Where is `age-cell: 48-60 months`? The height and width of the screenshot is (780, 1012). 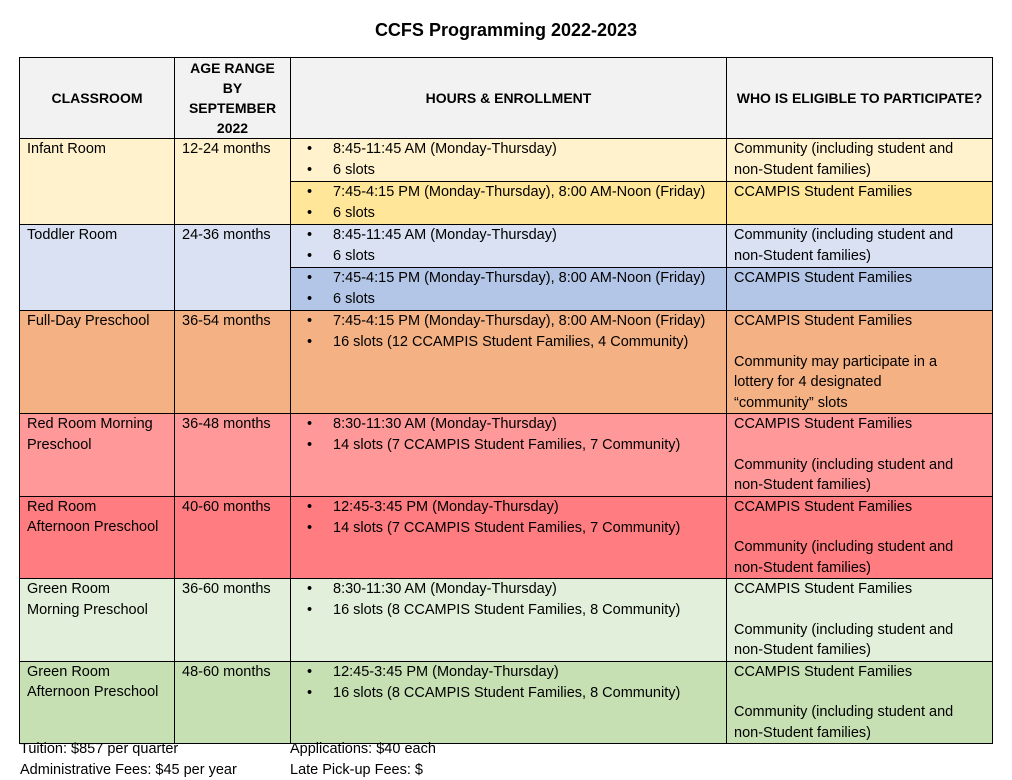
age-cell: 48-60 months is located at coordinates (232, 702).